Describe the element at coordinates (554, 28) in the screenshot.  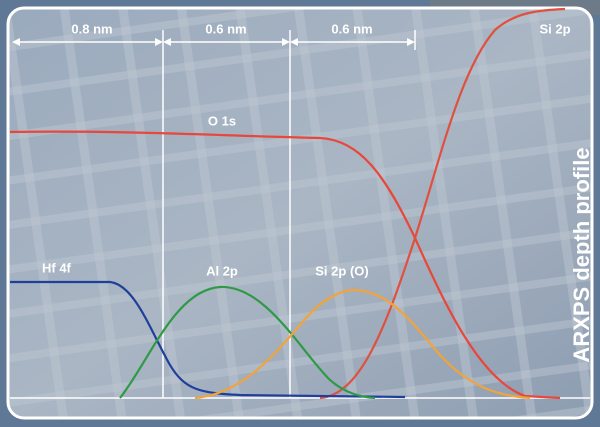
I see `curve-label: Si 2p` at that location.